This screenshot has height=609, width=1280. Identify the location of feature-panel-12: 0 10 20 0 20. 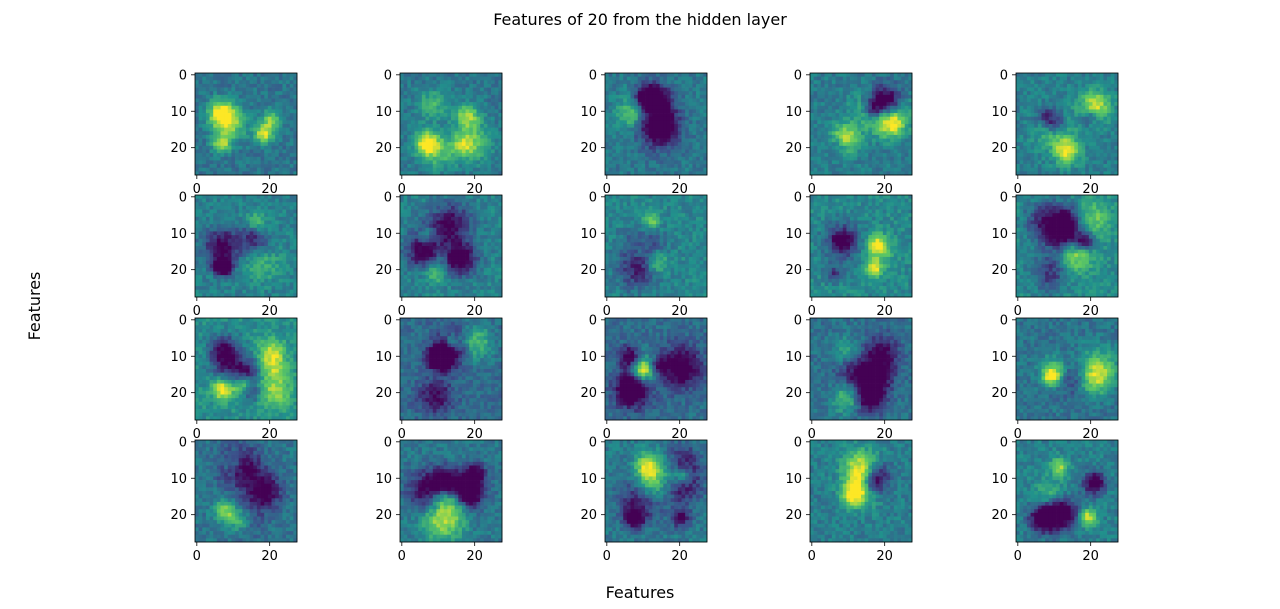
(439, 377).